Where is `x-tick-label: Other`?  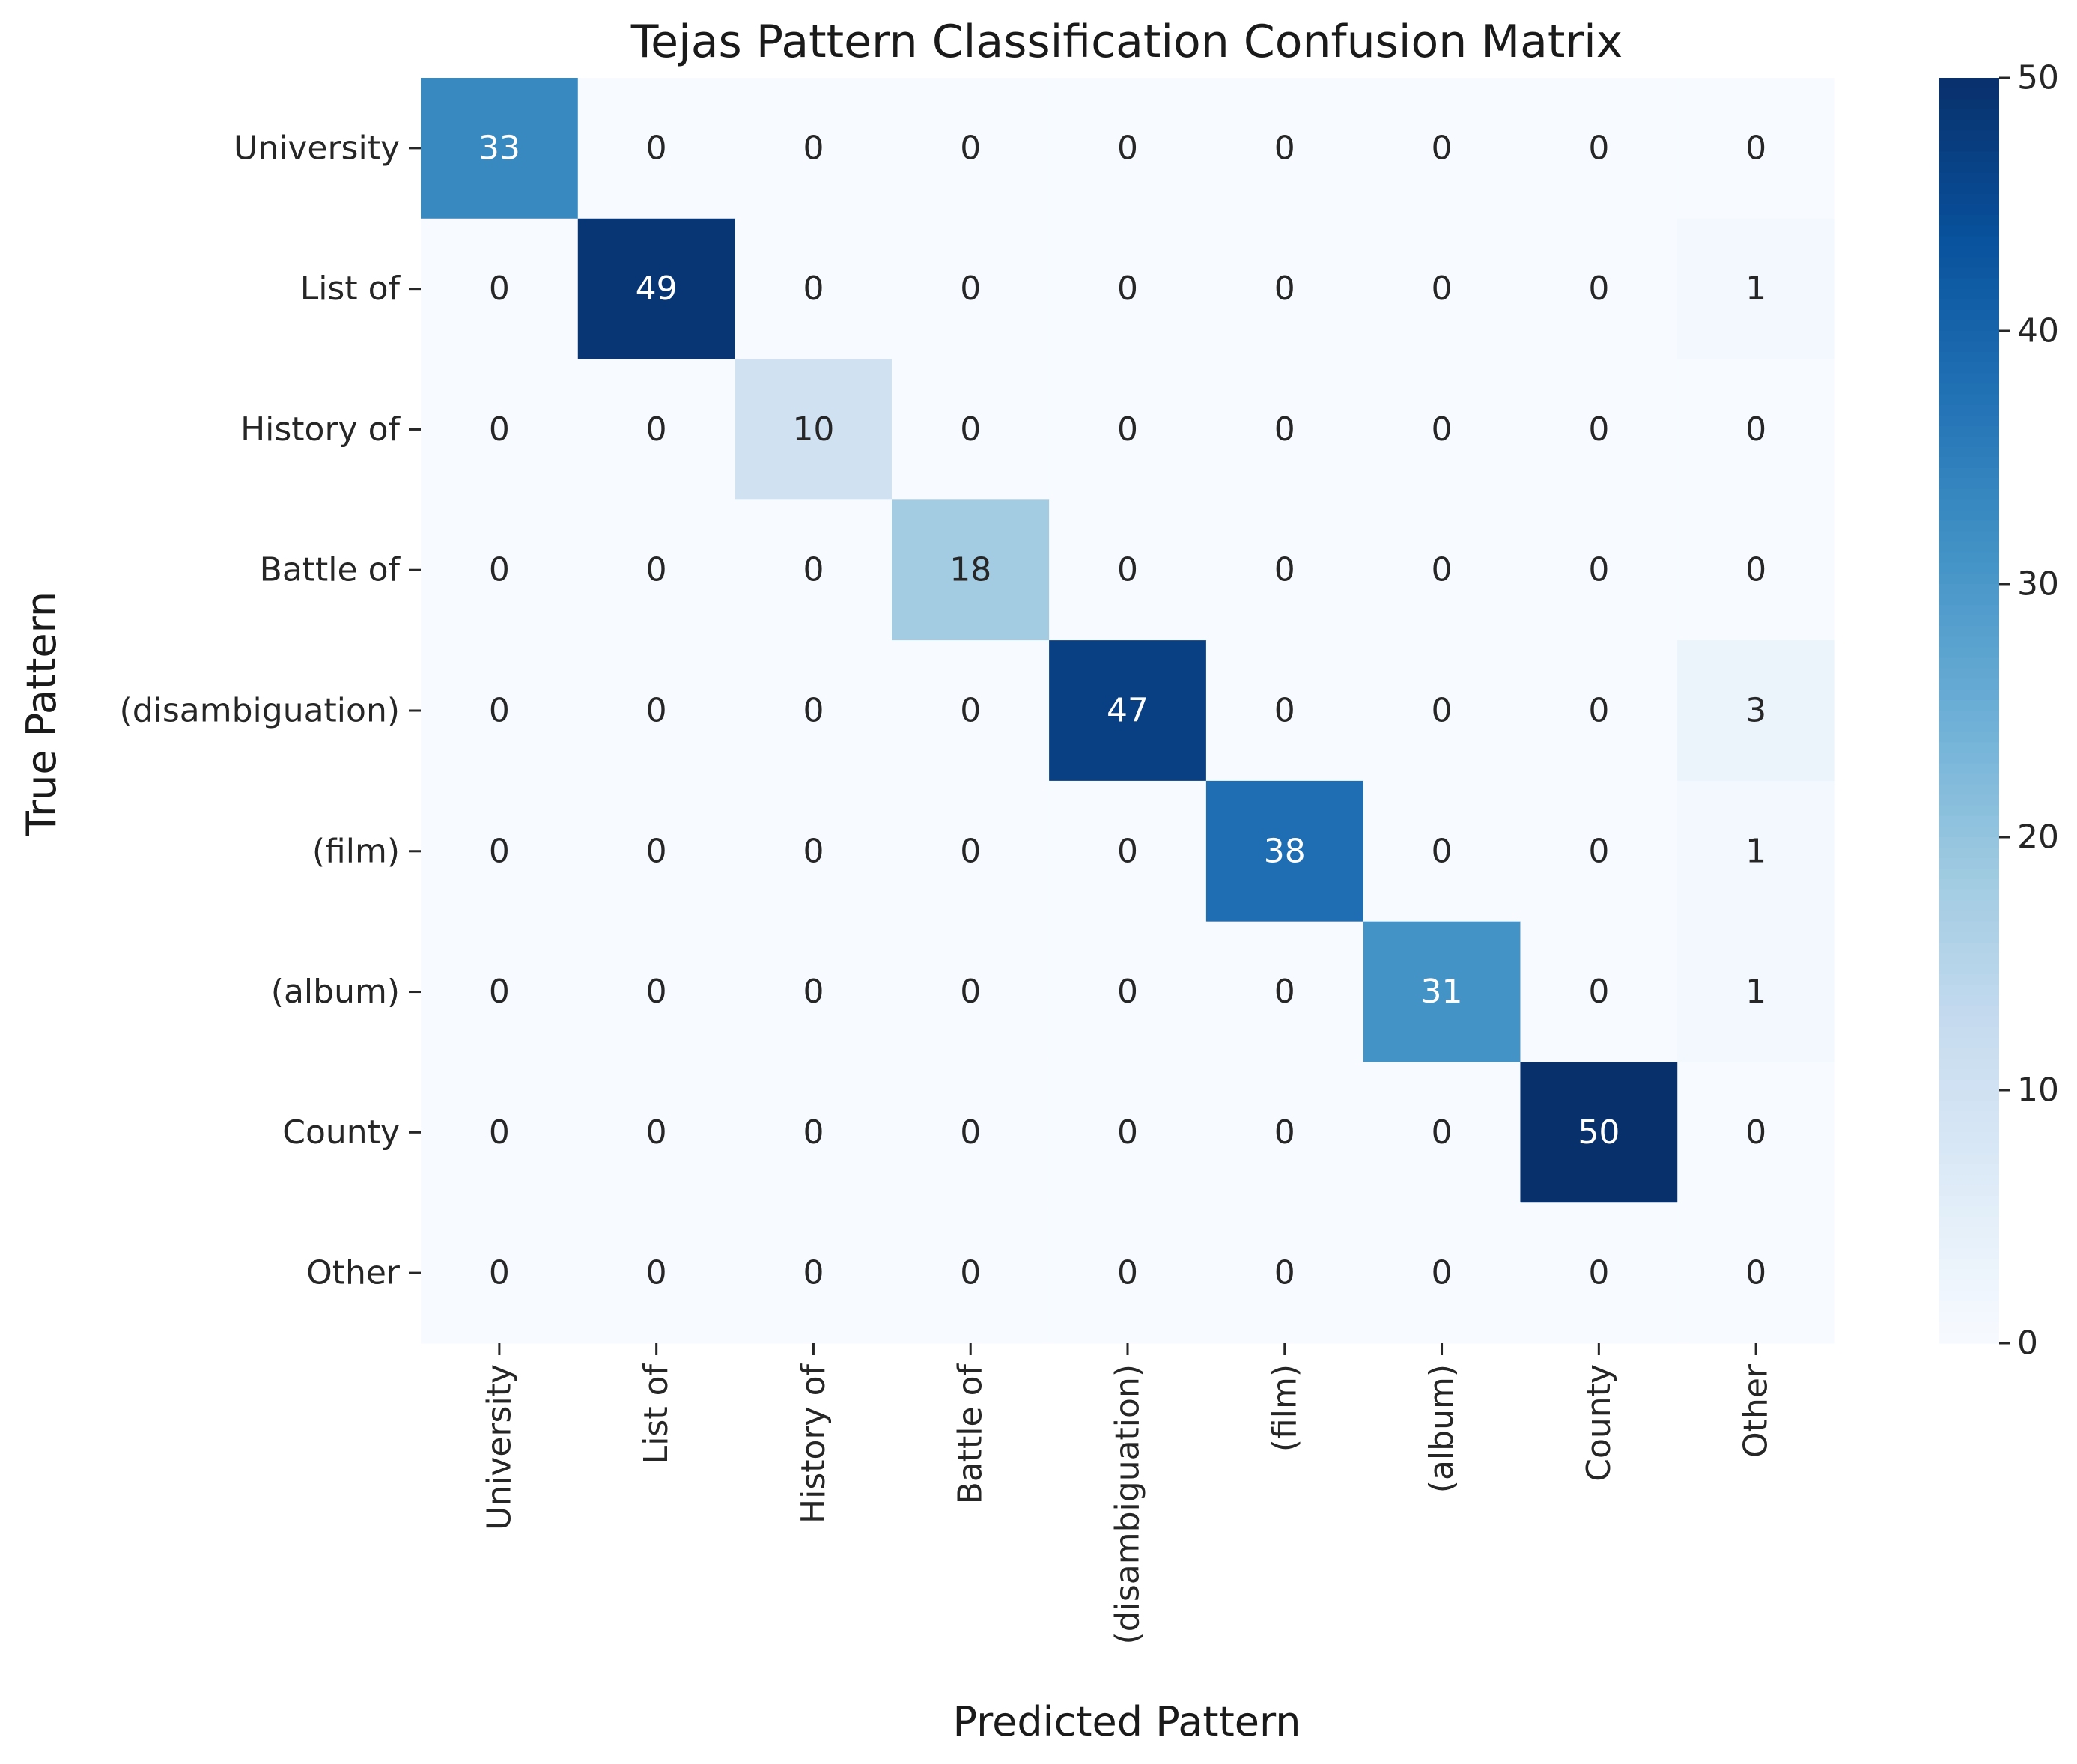 x-tick-label: Other is located at coordinates (1756, 1410).